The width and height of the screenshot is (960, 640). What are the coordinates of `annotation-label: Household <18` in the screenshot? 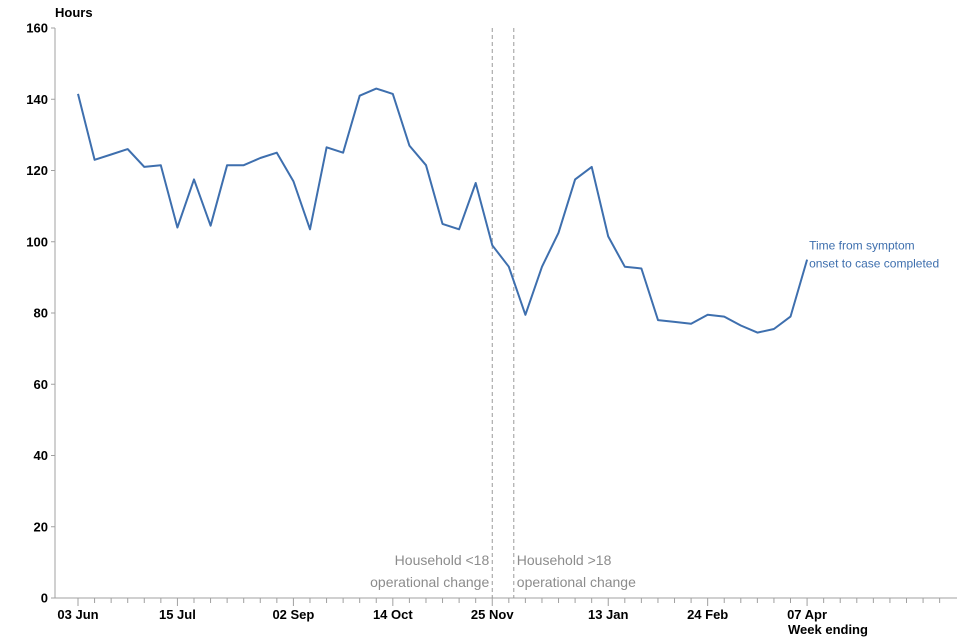 It's located at (442, 560).